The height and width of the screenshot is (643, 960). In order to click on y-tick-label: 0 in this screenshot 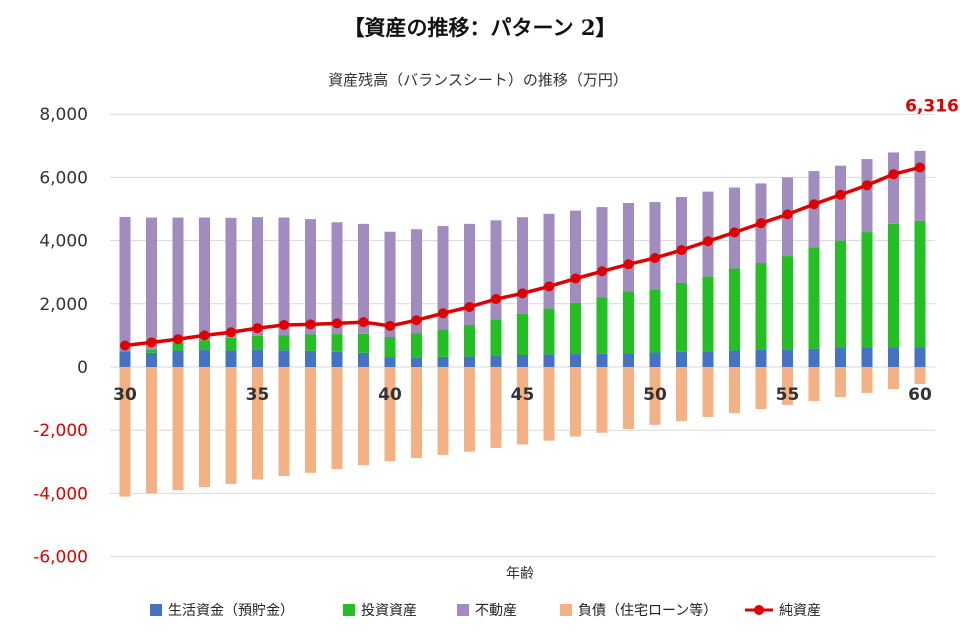, I will do `click(82, 368)`.